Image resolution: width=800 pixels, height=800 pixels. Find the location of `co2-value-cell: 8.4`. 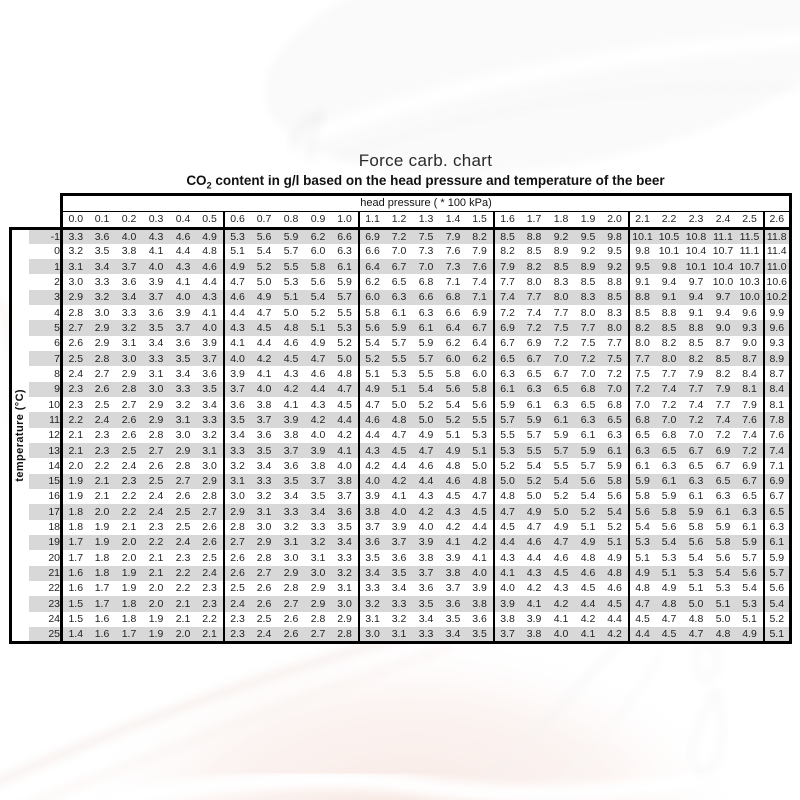

co2-value-cell: 8.4 is located at coordinates (777, 389).